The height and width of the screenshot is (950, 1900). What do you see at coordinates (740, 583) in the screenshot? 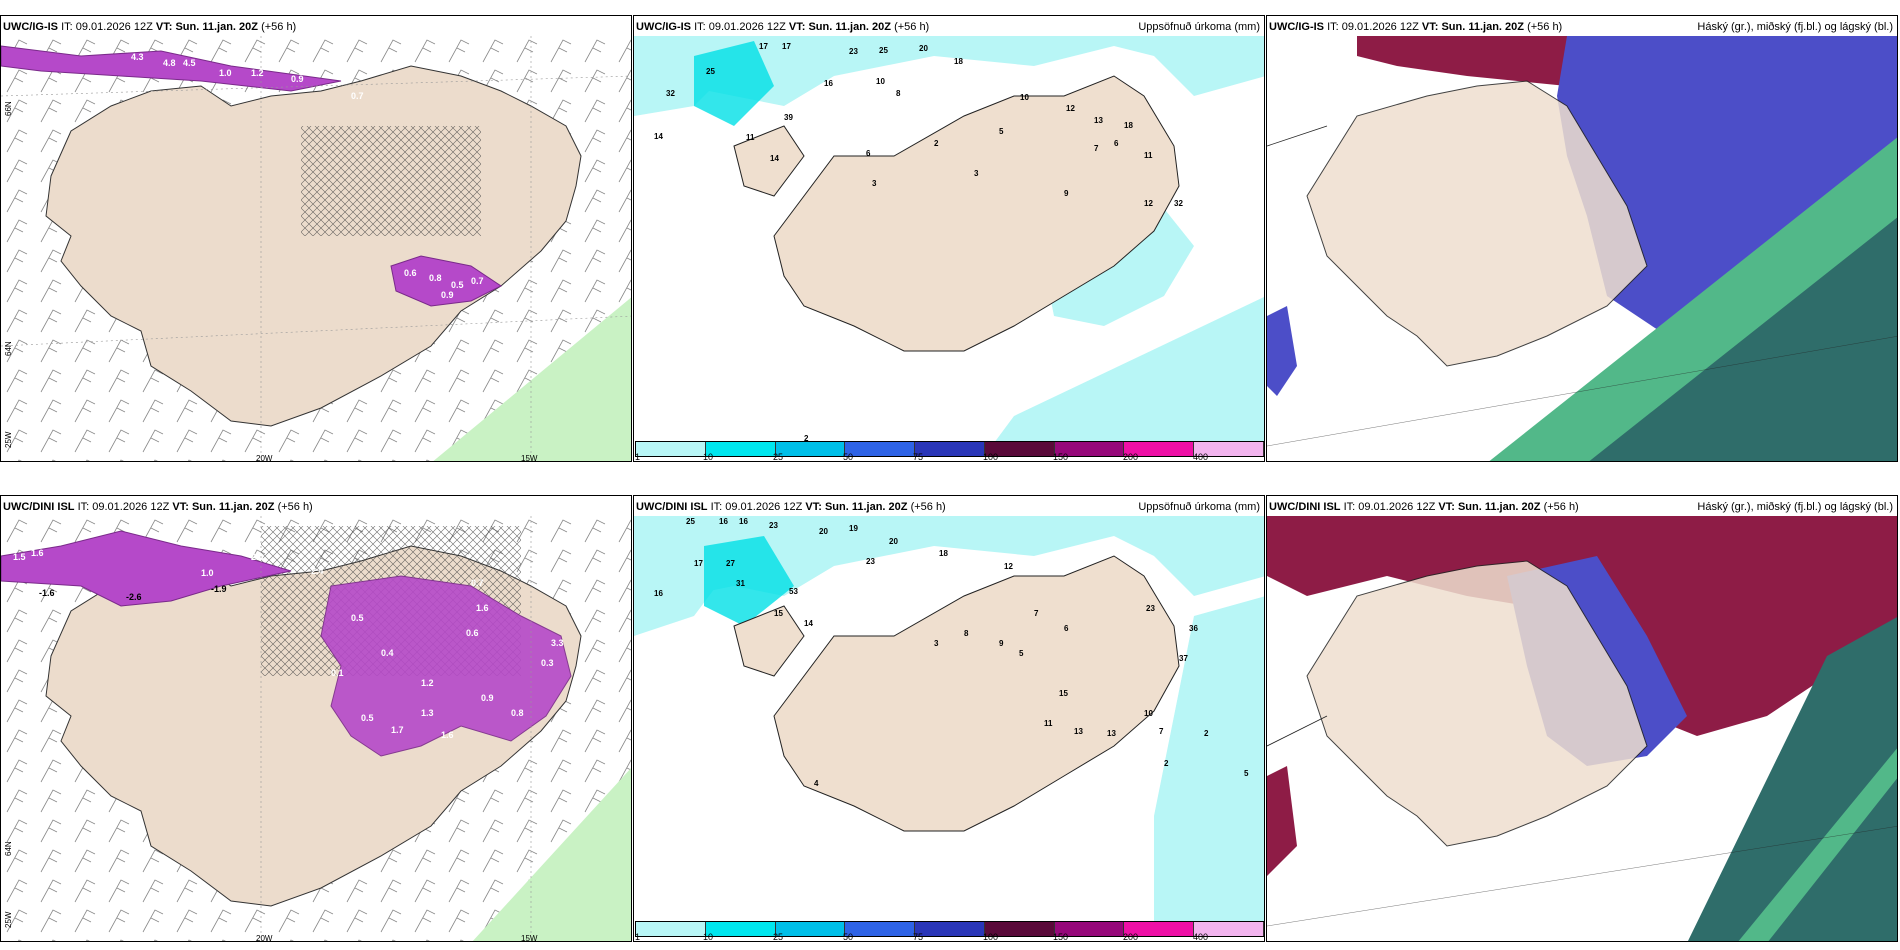
I see `precip-value: 31` at bounding box center [740, 583].